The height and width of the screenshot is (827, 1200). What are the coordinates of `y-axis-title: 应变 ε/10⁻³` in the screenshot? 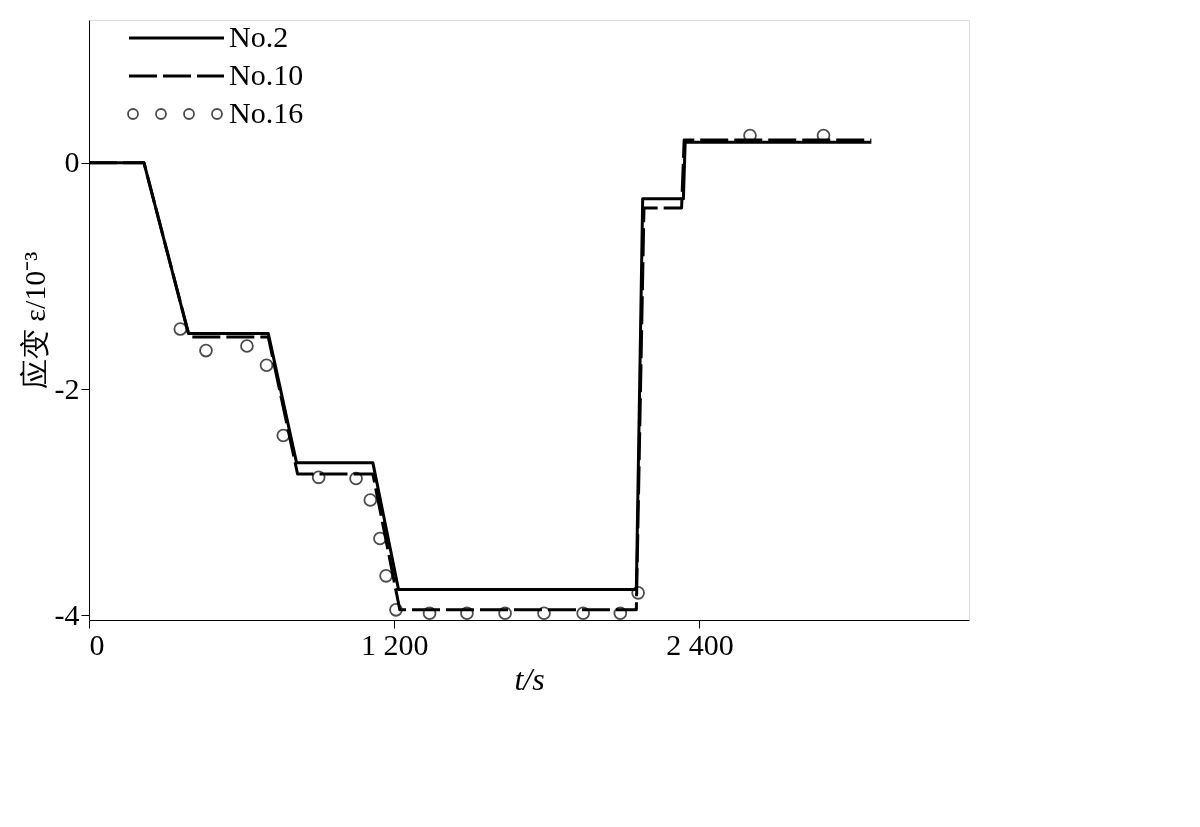 It's located at (34, 320).